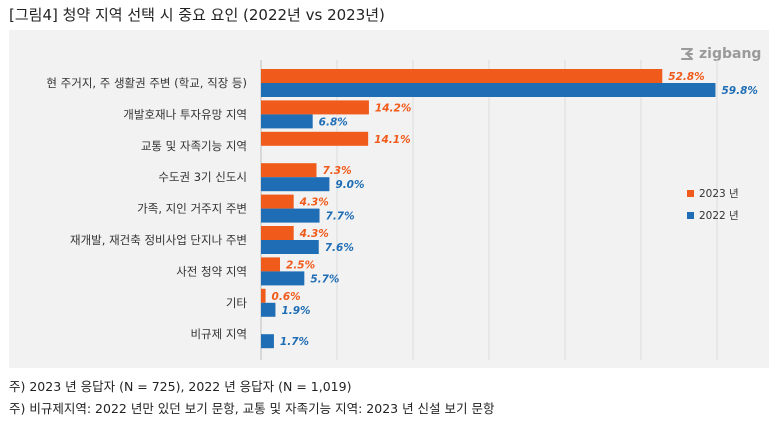  Describe the element at coordinates (393, 108) in the screenshot. I see `data-label: 14.2%` at that location.